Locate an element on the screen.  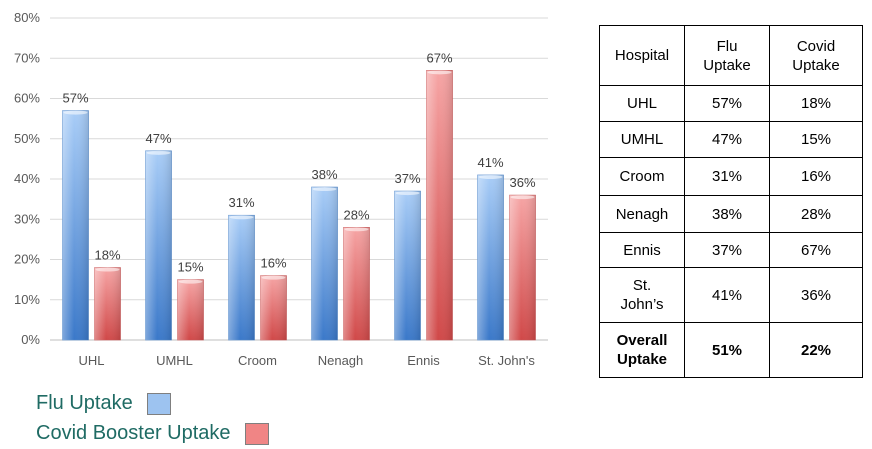
y-tick-label: 20% is located at coordinates (27, 259).